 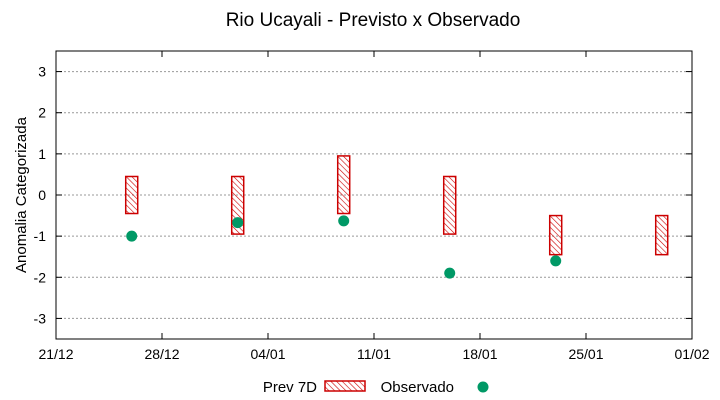 I want to click on x-tick-label: 18/01, so click(x=479, y=354).